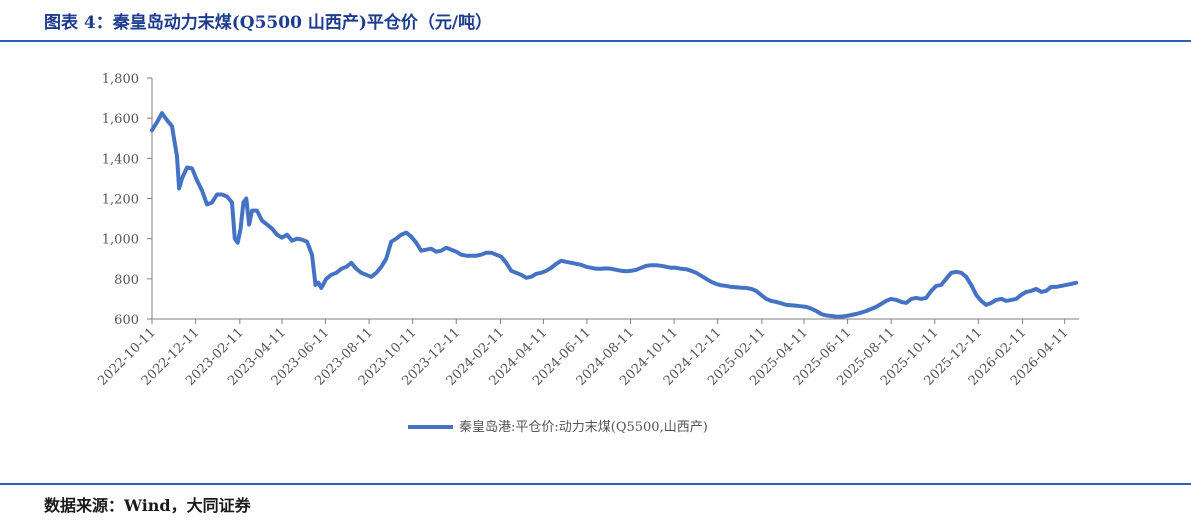  Describe the element at coordinates (120, 119) in the screenshot. I see `y-tick-label: 1,600` at that location.